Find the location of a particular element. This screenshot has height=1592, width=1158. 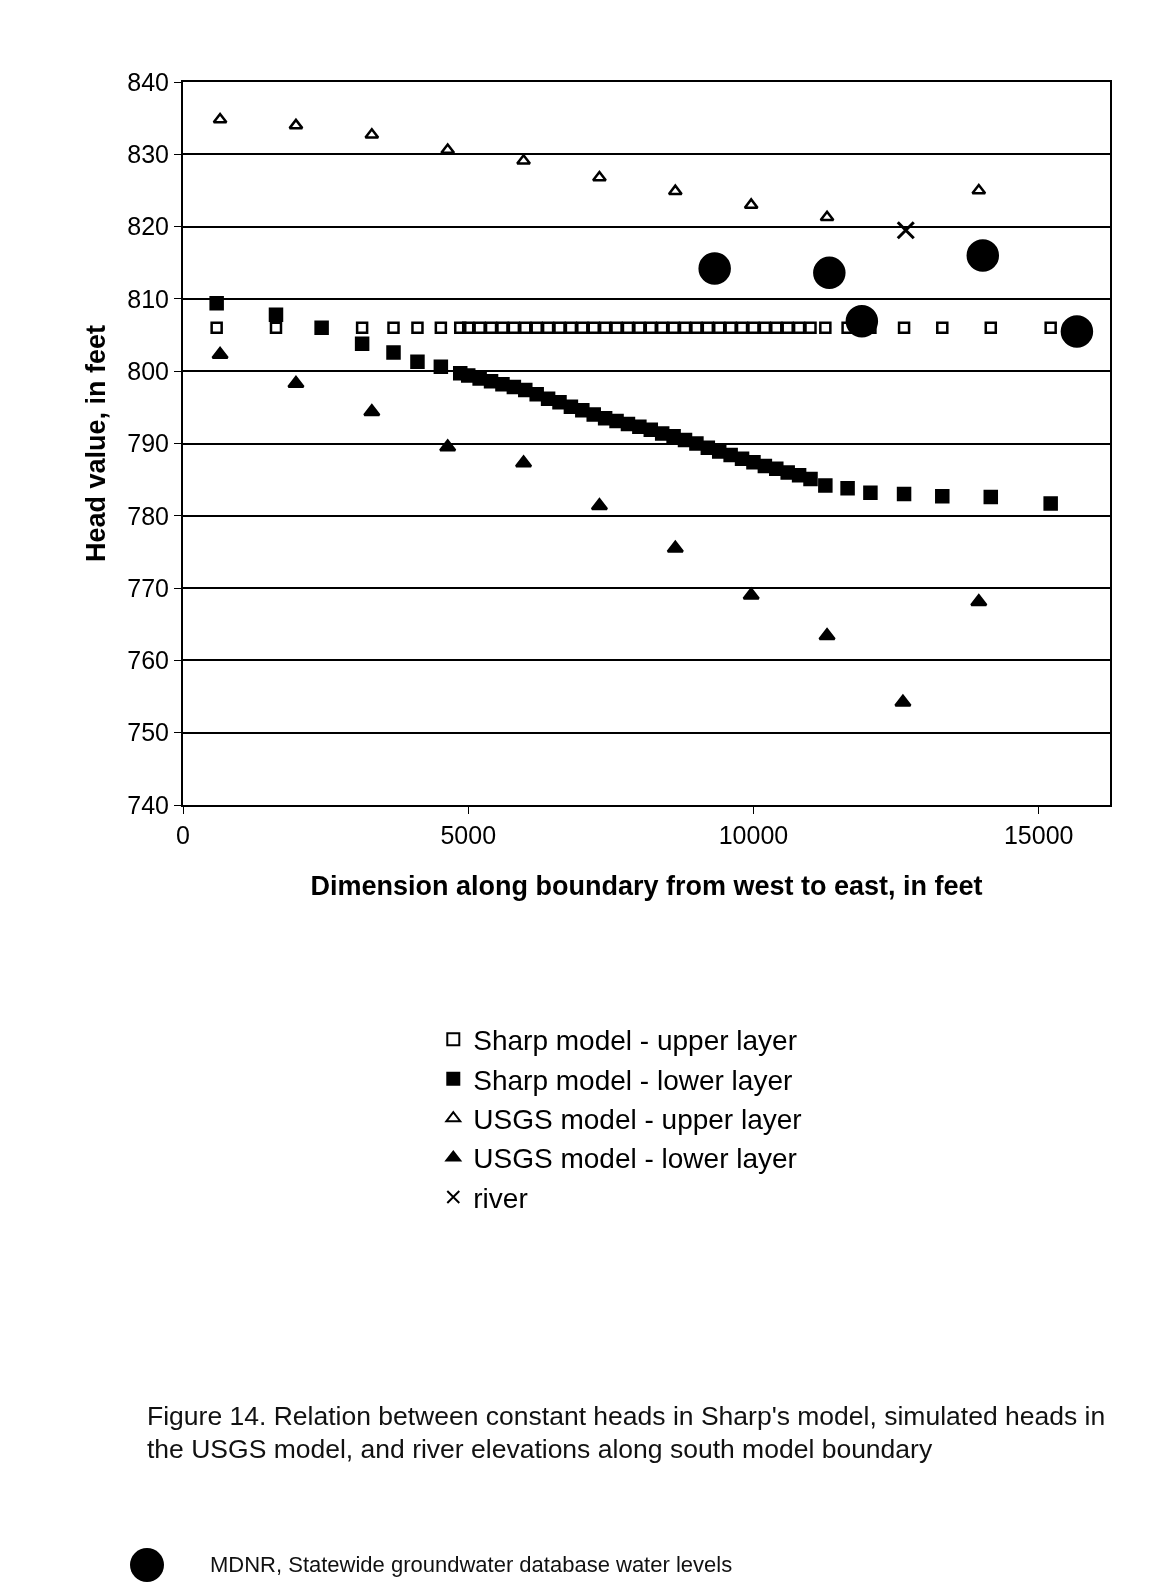

caption: Figure 14. Relation between constant heads in Sharp's model, simulated heads in the USGS model, and river elevations along south model boundary is located at coordinates (627, 1433).